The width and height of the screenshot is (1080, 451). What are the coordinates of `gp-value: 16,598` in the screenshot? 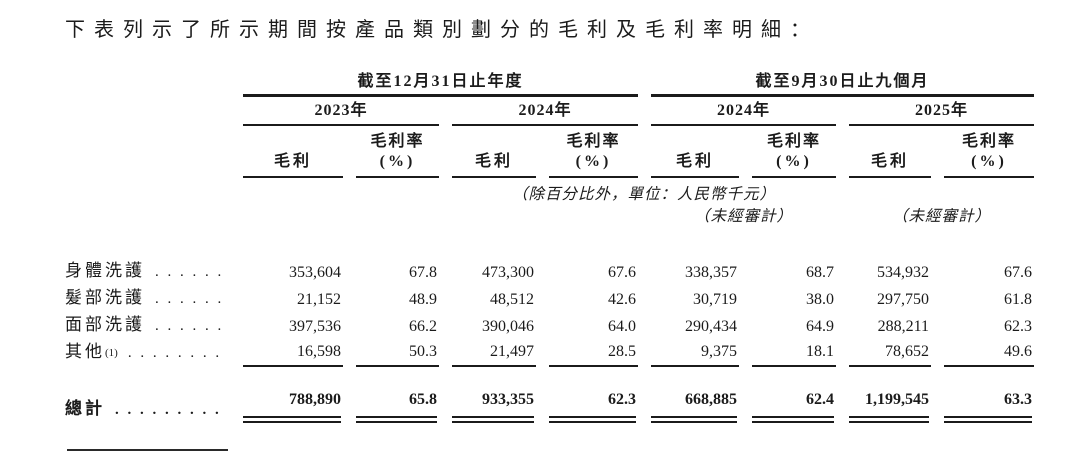 It's located at (293, 353).